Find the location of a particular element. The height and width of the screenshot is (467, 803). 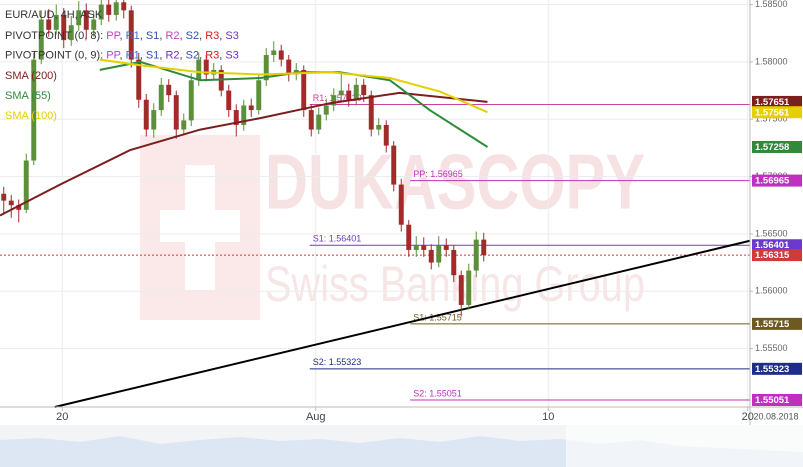

price-box-label: 1.55051 is located at coordinates (772, 400).